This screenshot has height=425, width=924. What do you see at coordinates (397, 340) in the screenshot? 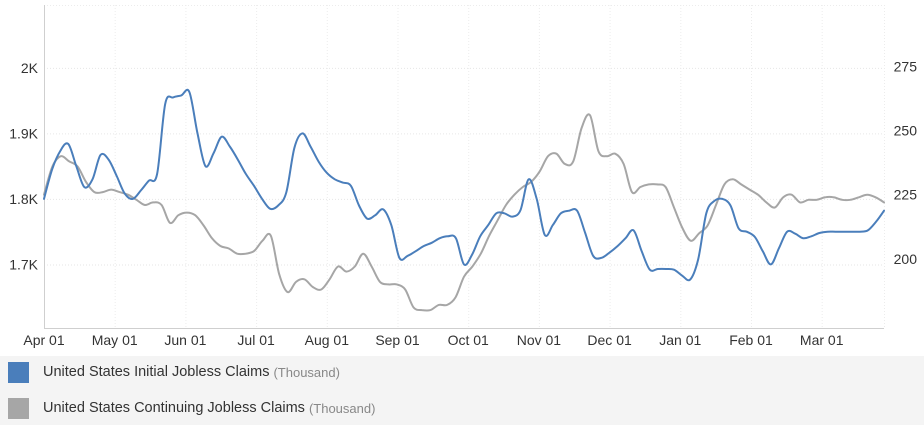
I see `x-tick-label: Sep 01` at bounding box center [397, 340].